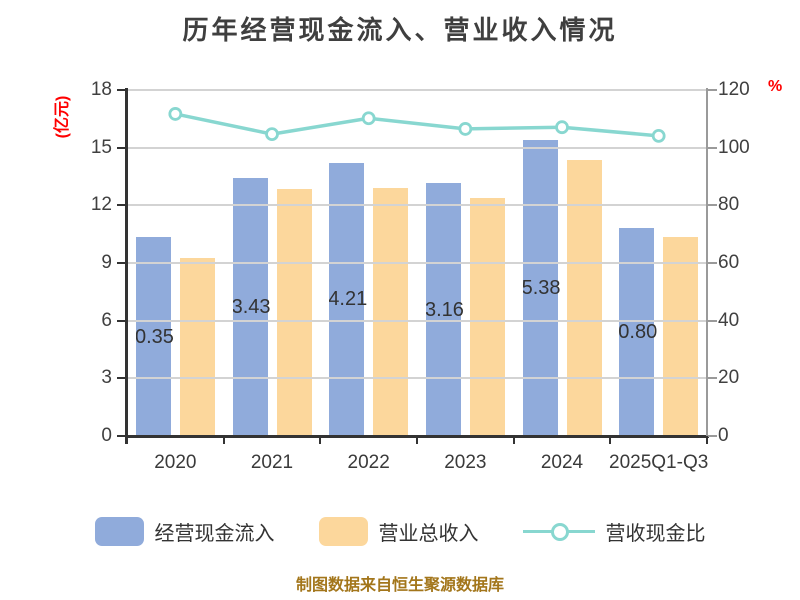 Image resolution: width=800 pixels, height=600 pixels. I want to click on cash-ratio-point-2024, so click(562, 127).